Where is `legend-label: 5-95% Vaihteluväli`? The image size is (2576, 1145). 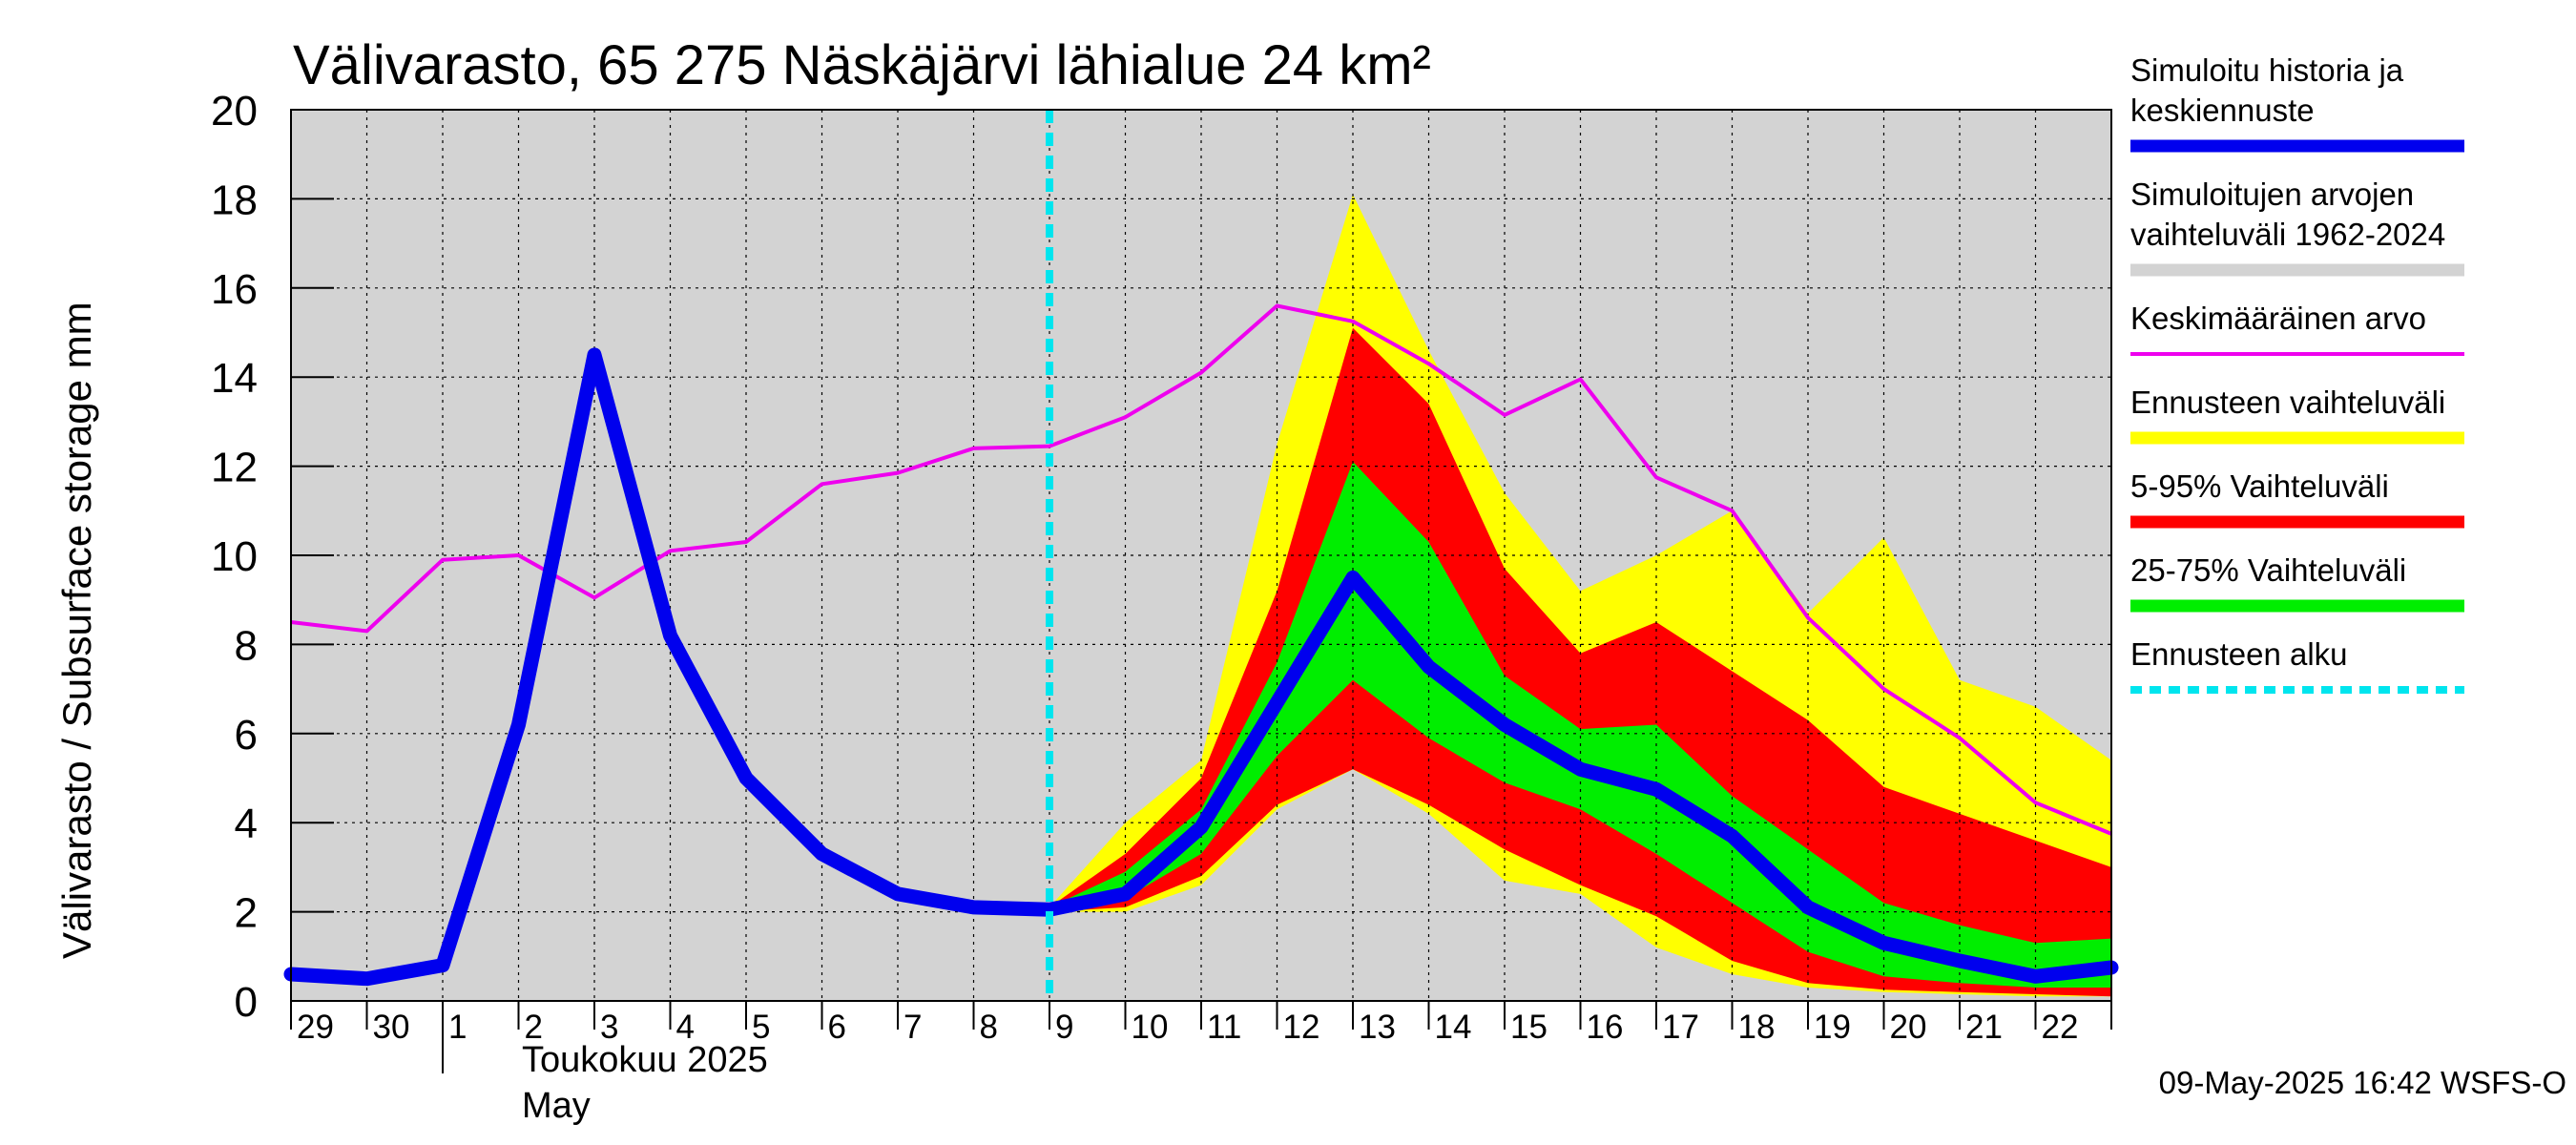
legend-label: 5-95% Vaihteluväli is located at coordinates (2259, 486).